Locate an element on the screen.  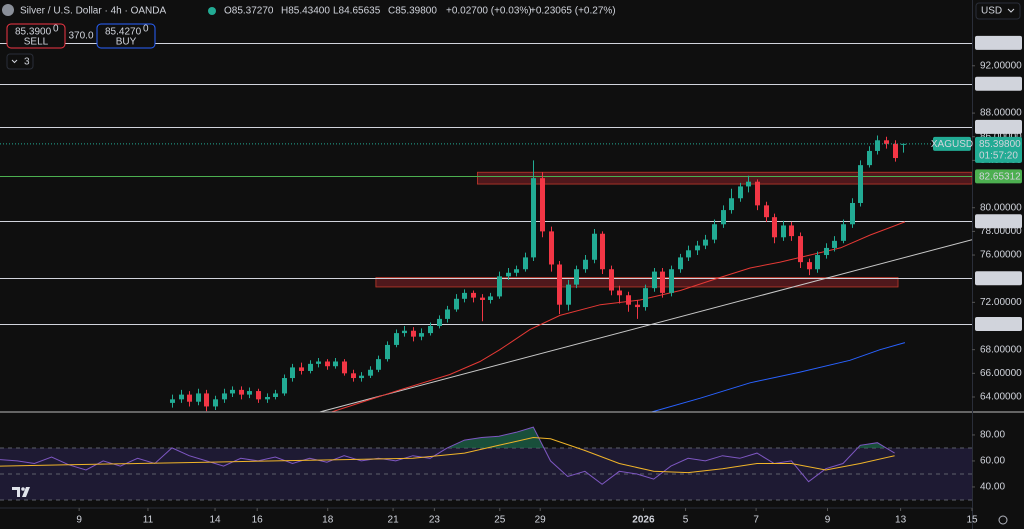
tv-logo is located at coordinates (21, 492).